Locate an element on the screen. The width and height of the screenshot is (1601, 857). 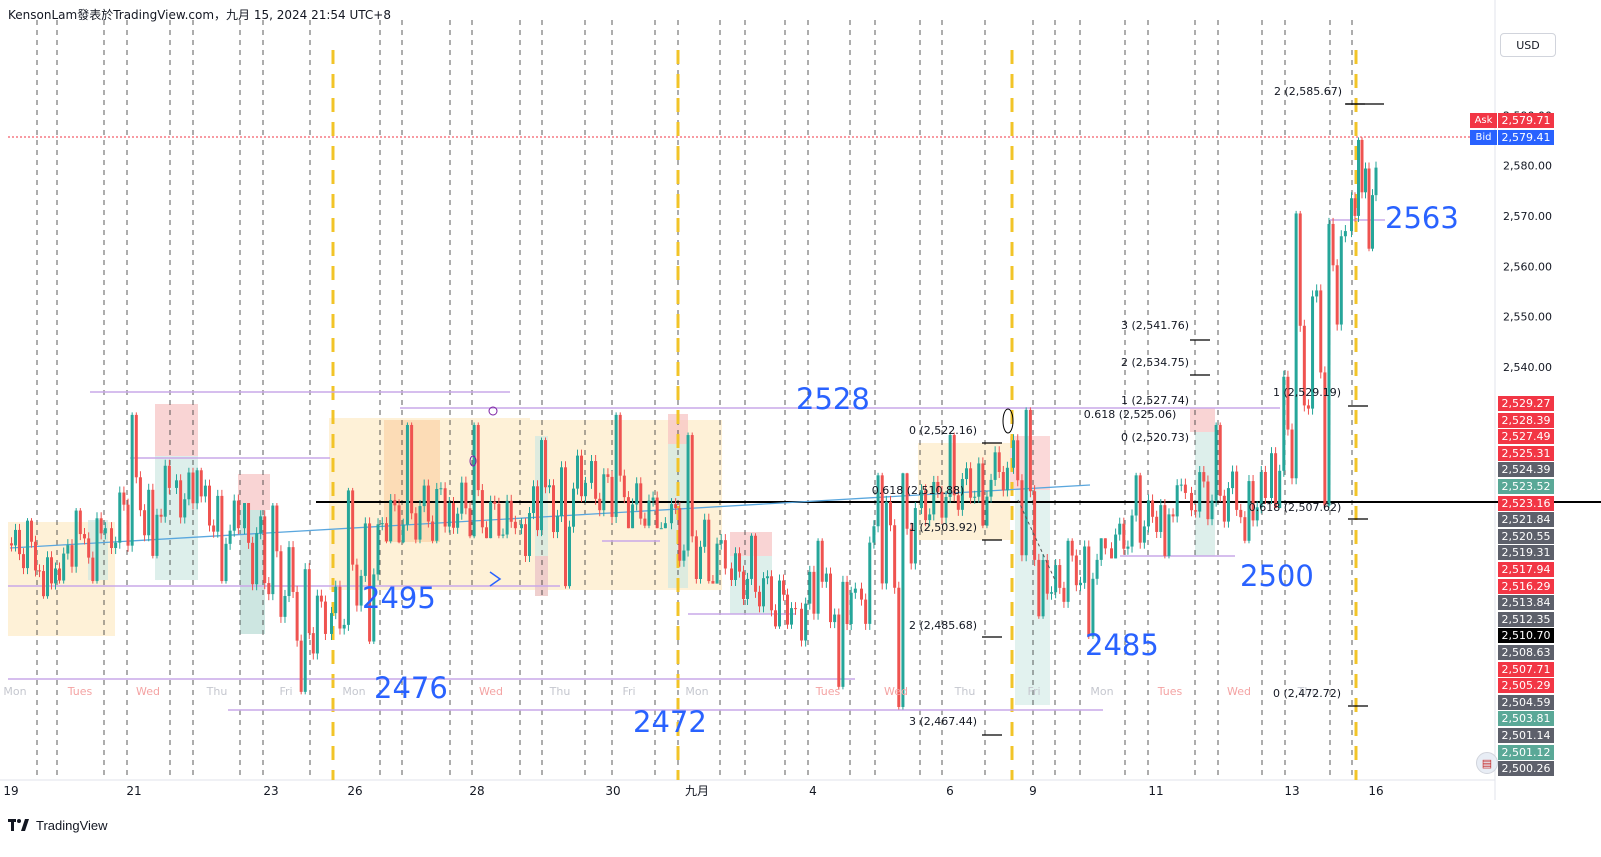
x-tick-label-5: 30 is located at coordinates (612, 791).